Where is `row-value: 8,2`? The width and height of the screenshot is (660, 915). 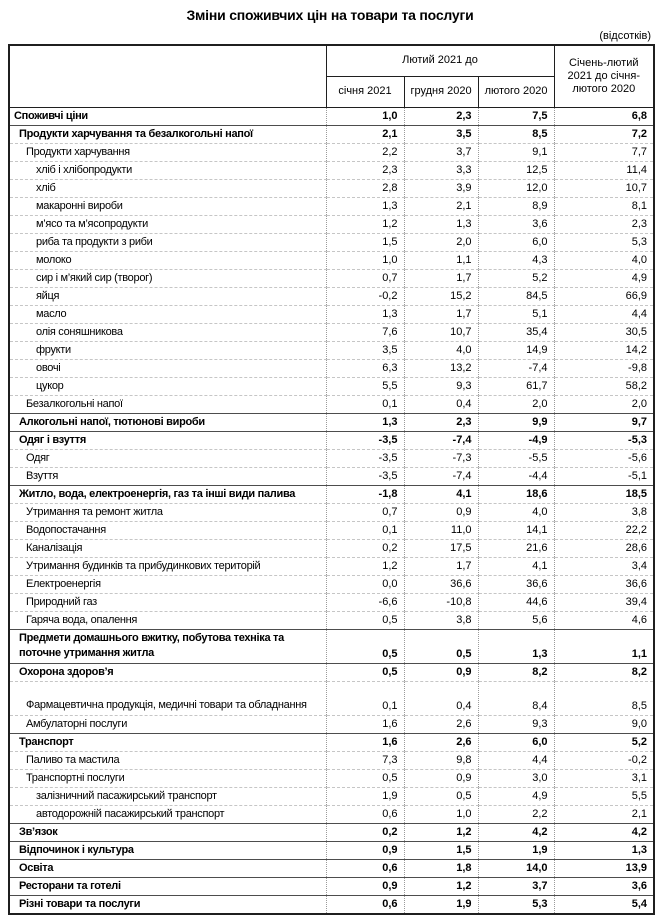 row-value: 8,2 is located at coordinates (516, 671).